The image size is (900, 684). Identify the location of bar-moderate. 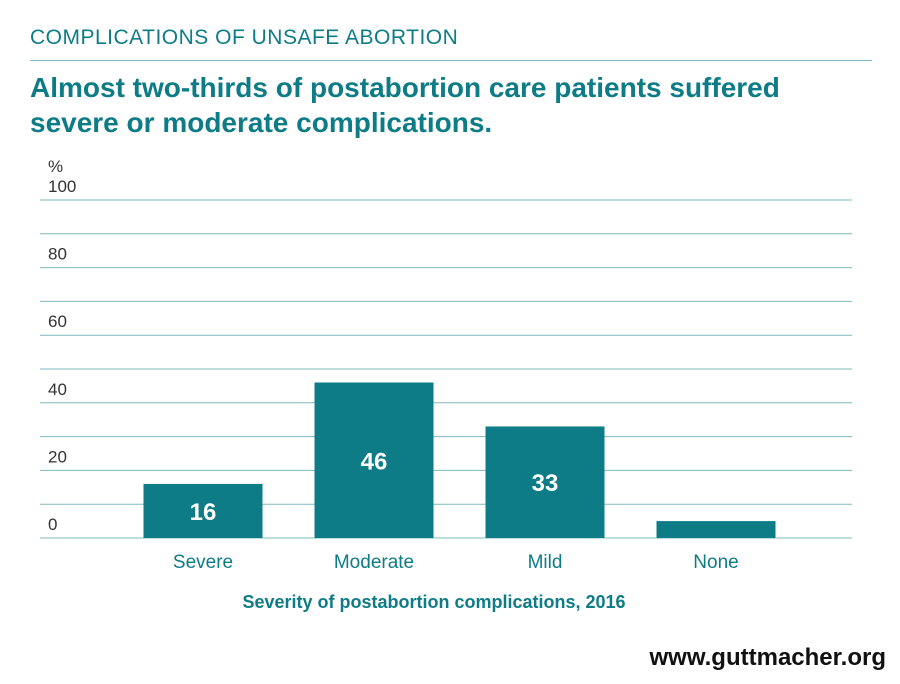
(374, 460).